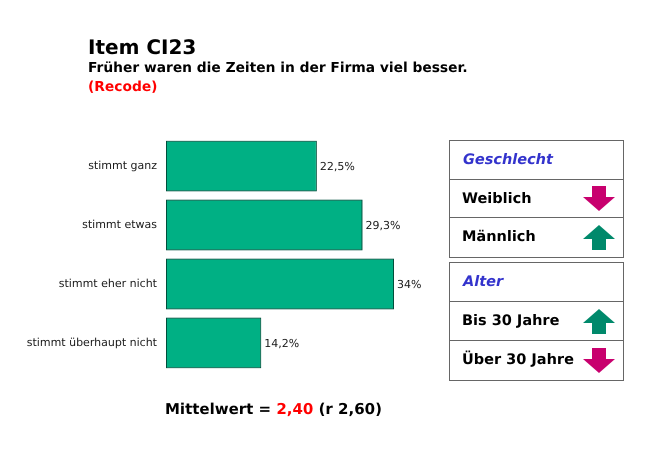  What do you see at coordinates (536, 282) in the screenshot?
I see `text: Alter` at bounding box center [536, 282].